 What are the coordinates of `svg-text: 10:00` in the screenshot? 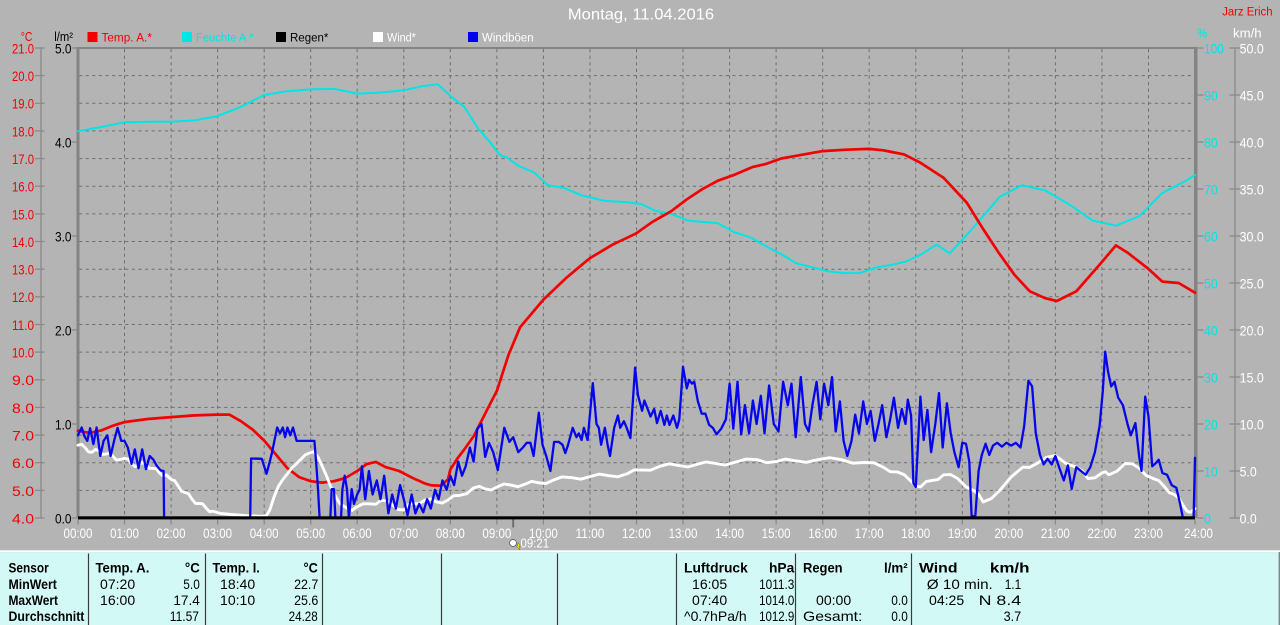 It's located at (543, 533).